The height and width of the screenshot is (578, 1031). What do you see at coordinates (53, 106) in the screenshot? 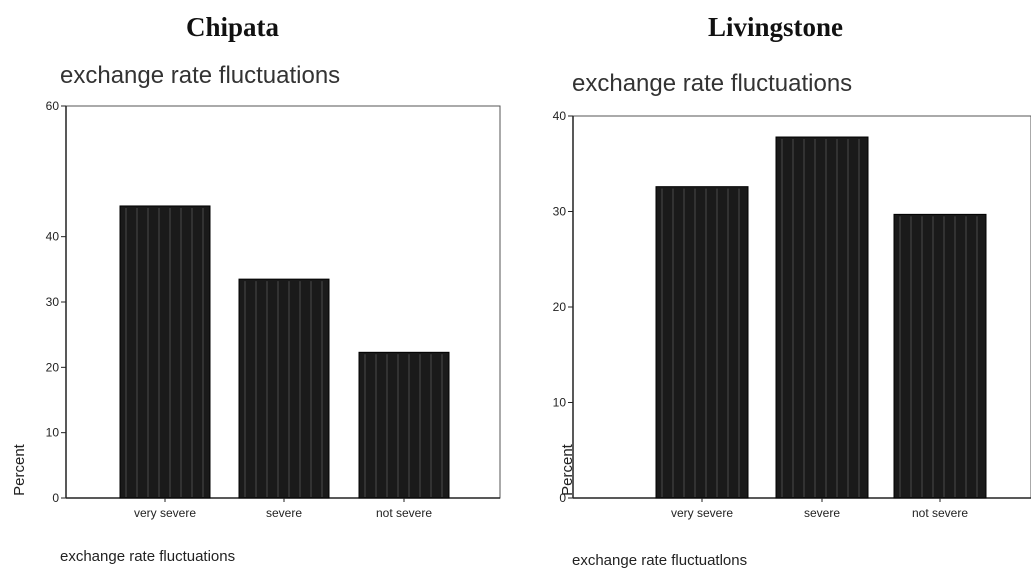
I see `y-tick-label: 60` at bounding box center [53, 106].